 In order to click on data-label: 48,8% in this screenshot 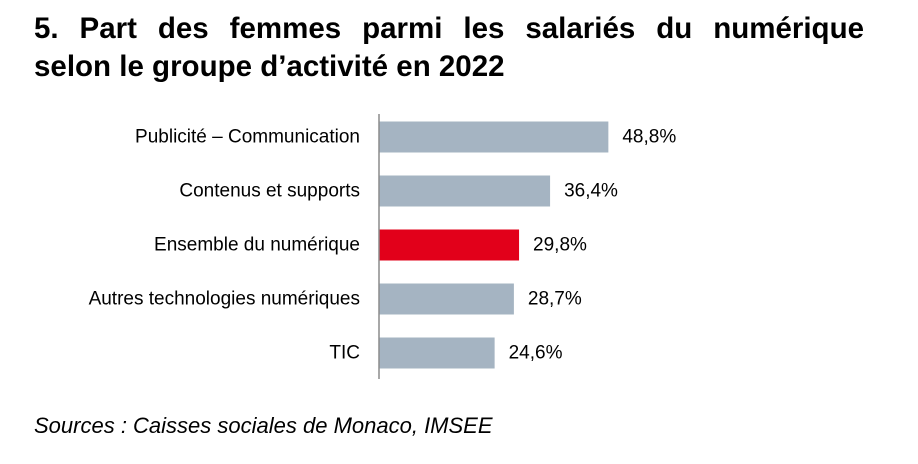, I will do `click(649, 137)`.